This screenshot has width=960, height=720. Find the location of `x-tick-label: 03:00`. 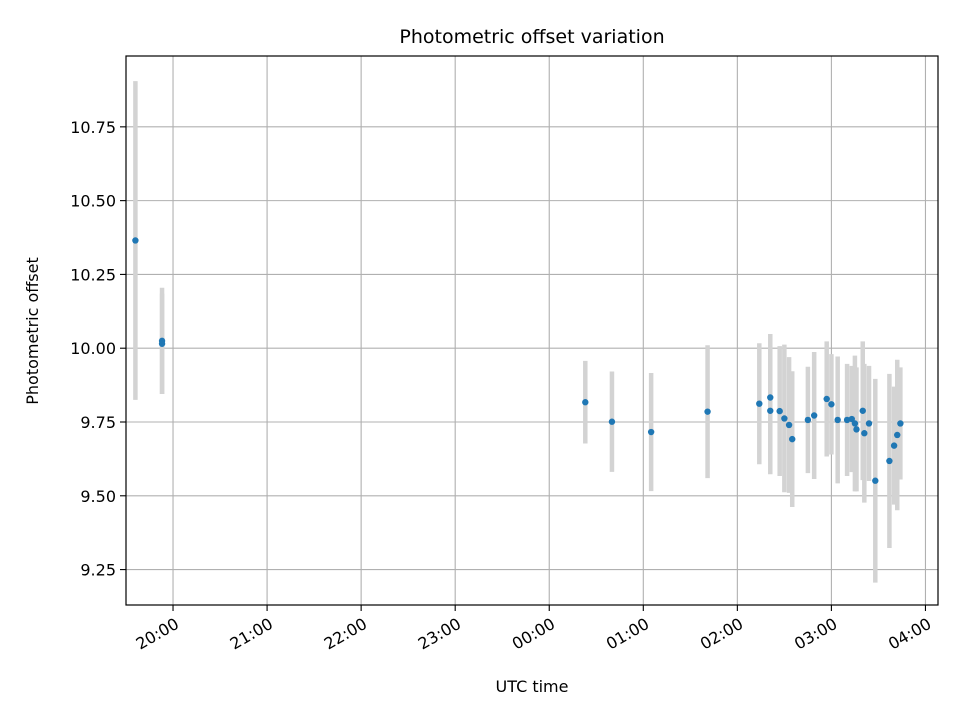

x-tick-label: 03:00 is located at coordinates (815, 634).